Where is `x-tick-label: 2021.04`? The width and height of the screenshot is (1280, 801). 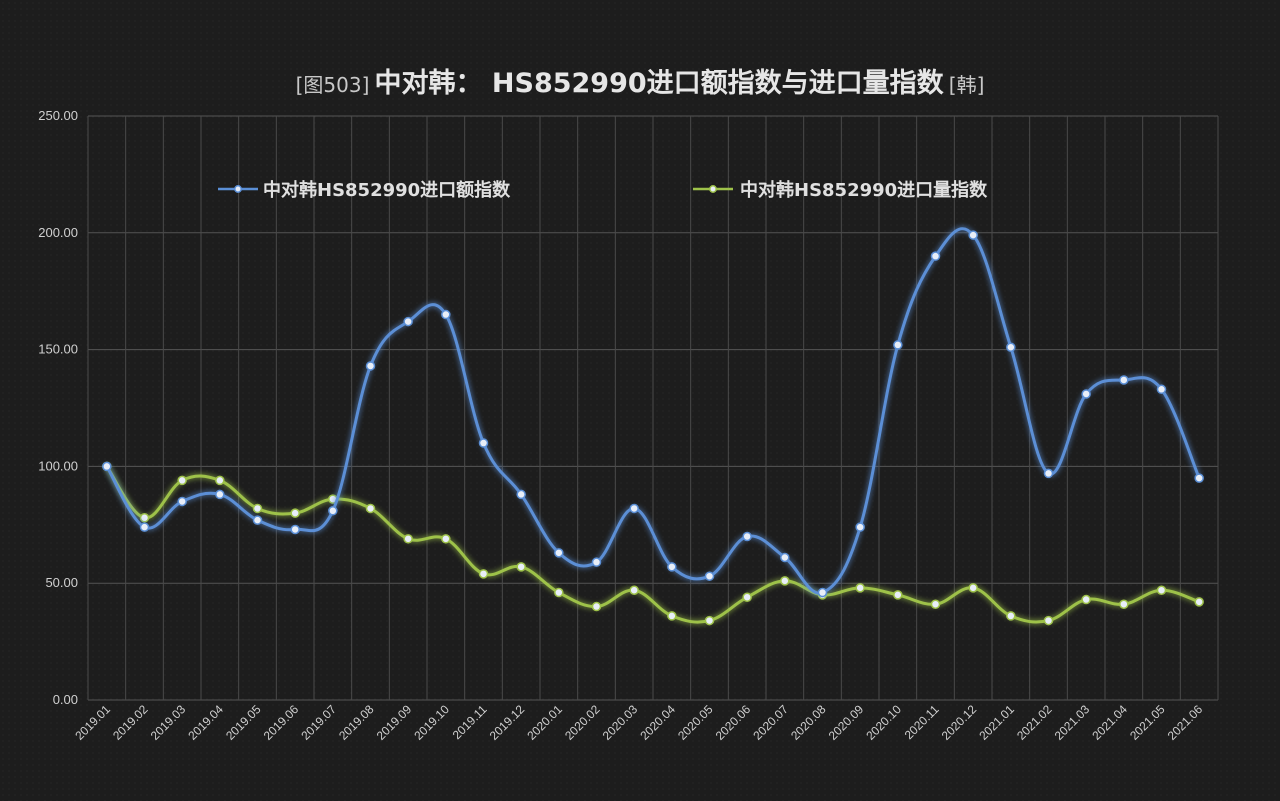 x-tick-label: 2021.04 is located at coordinates (1109, 722).